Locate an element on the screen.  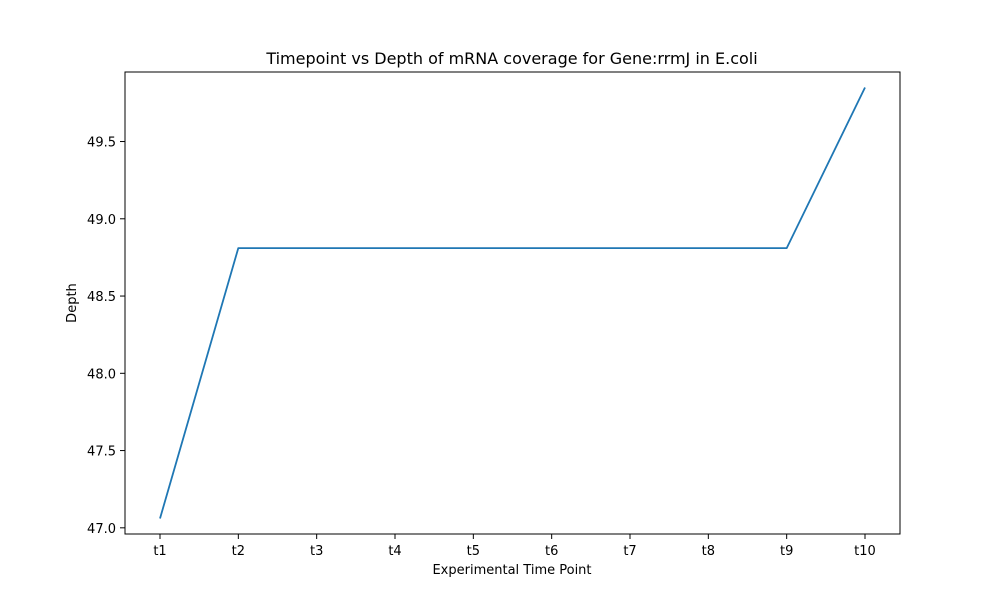
y-tick-label: 49.5 is located at coordinates (101, 143).